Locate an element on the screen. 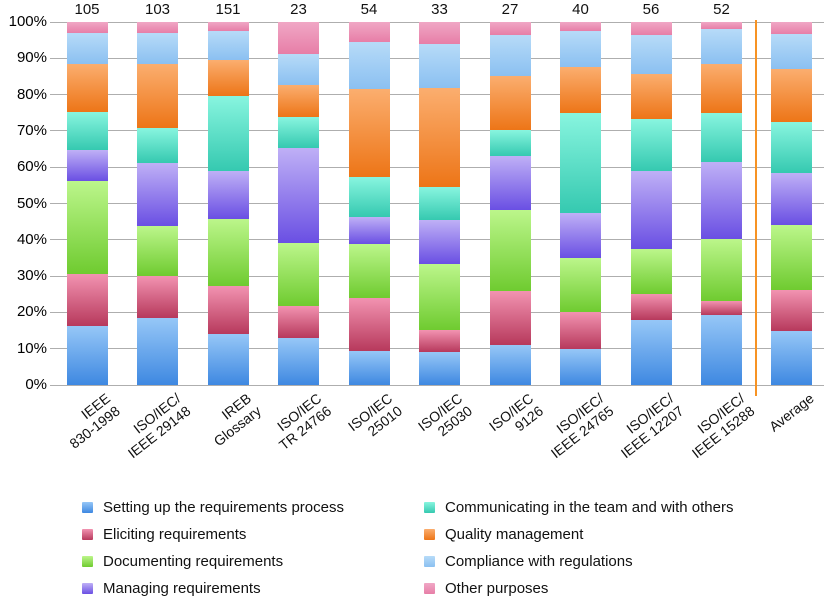  y-axis-tick-label: 10% is located at coordinates (31, 348).